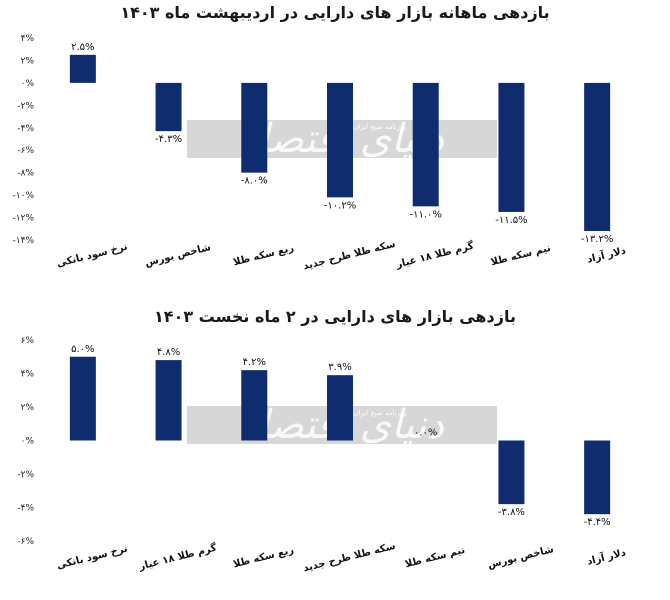  I want to click on data-label: ۲.۵%, so click(82, 47).